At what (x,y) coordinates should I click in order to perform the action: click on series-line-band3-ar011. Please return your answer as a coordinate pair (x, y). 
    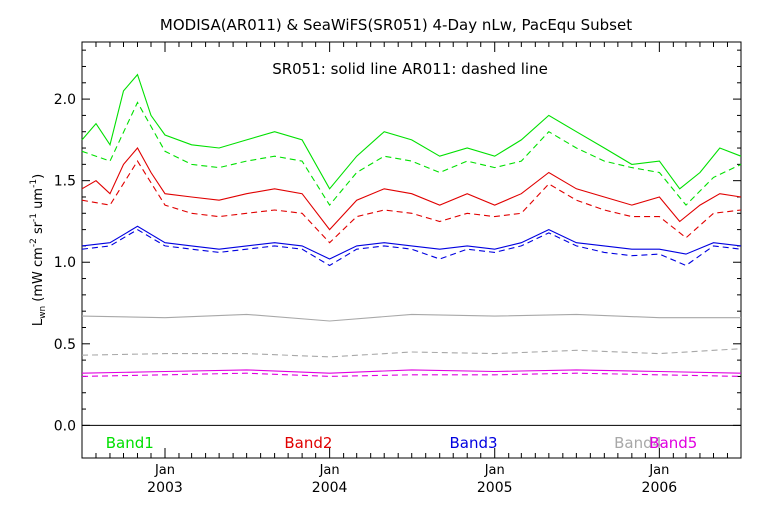
    Looking at the image, I should click on (411, 247).